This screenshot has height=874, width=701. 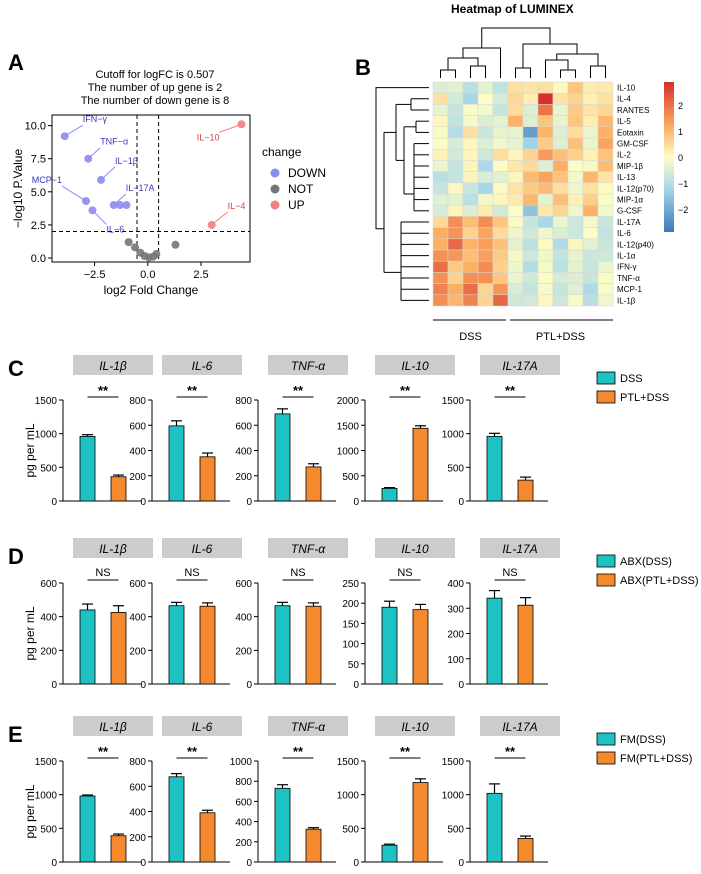 What do you see at coordinates (680, 132) in the screenshot?
I see `heatmap-scale-tick-label: 1` at bounding box center [680, 132].